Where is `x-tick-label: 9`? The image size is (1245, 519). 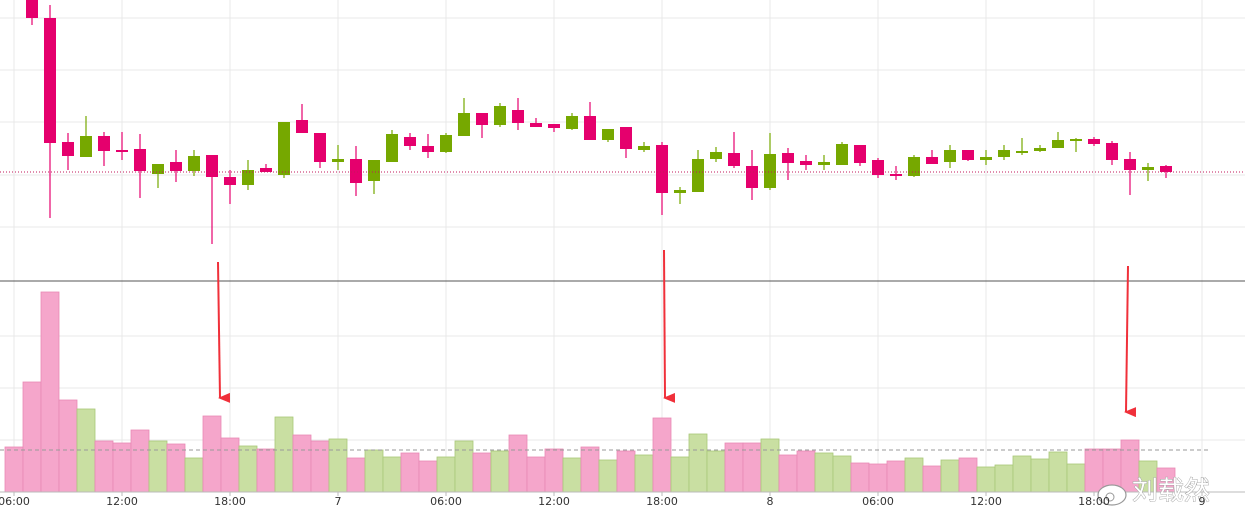
x-tick-label: 9 is located at coordinates (1202, 501).